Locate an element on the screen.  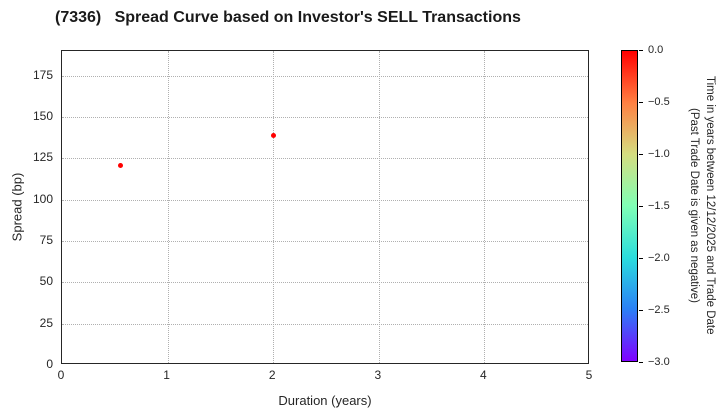
colorbar-tick-label: −3.0 is located at coordinates (659, 361).